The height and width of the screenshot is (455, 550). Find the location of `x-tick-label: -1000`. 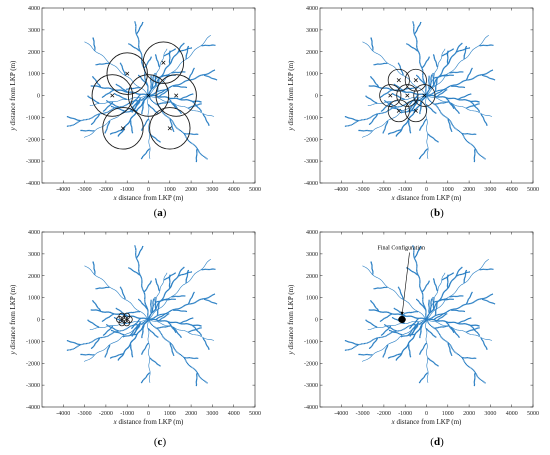

x-tick-label: -1000 is located at coordinates (127, 190).